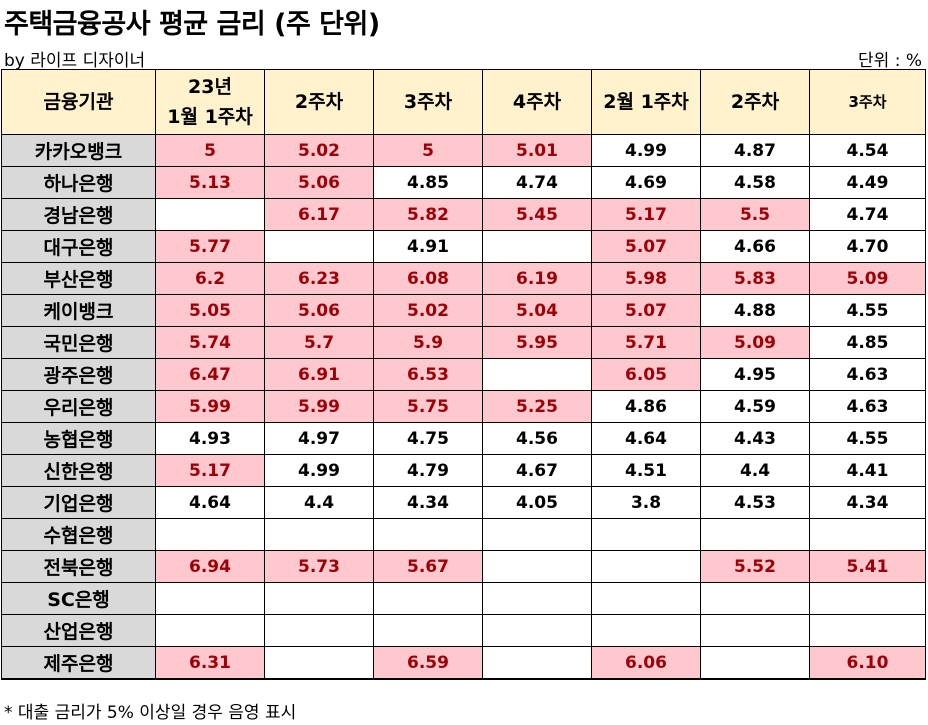 The height and width of the screenshot is (725, 928). Describe the element at coordinates (755, 566) in the screenshot. I see `rate-cell: 5.52` at that location.